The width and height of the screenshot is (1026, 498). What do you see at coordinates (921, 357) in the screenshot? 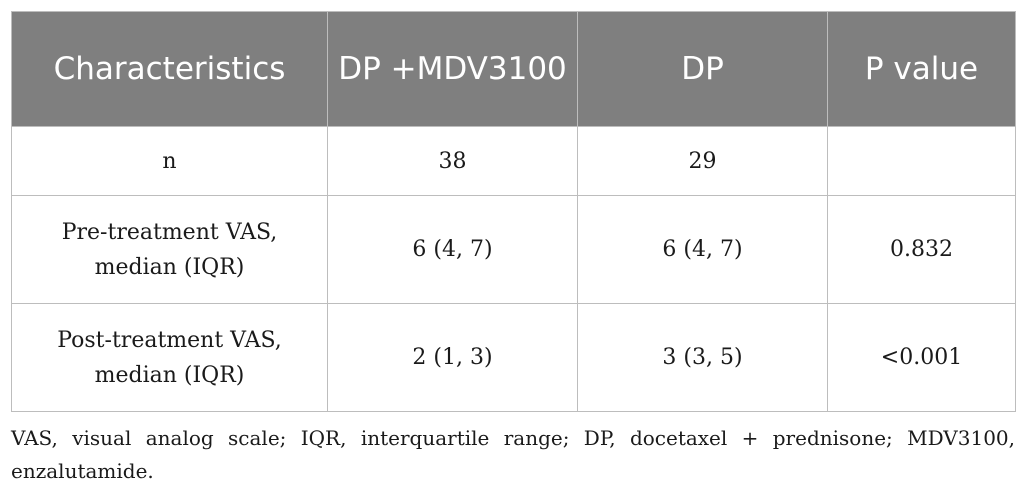
I see `cell-p-value: <0.001` at bounding box center [921, 357].